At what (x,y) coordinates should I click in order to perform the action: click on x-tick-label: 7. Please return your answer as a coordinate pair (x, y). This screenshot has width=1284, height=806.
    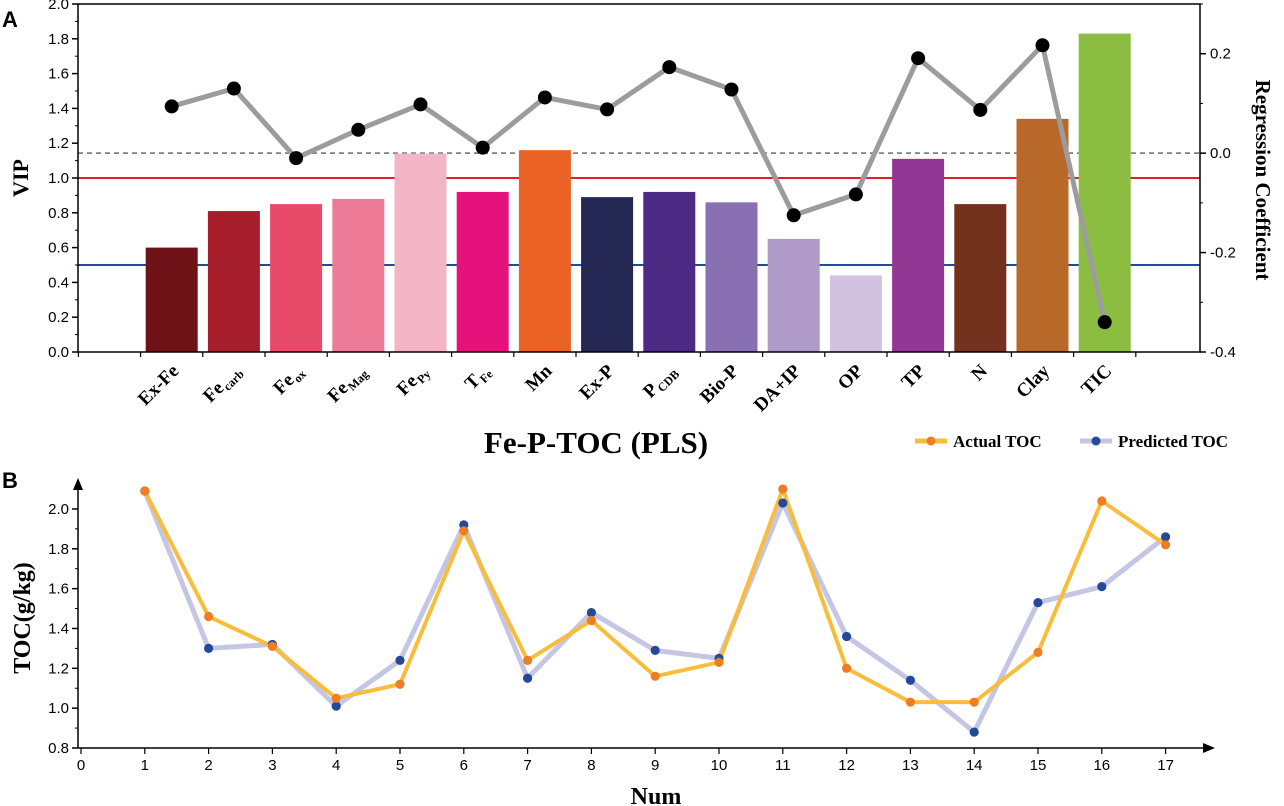
    Looking at the image, I should click on (527, 765).